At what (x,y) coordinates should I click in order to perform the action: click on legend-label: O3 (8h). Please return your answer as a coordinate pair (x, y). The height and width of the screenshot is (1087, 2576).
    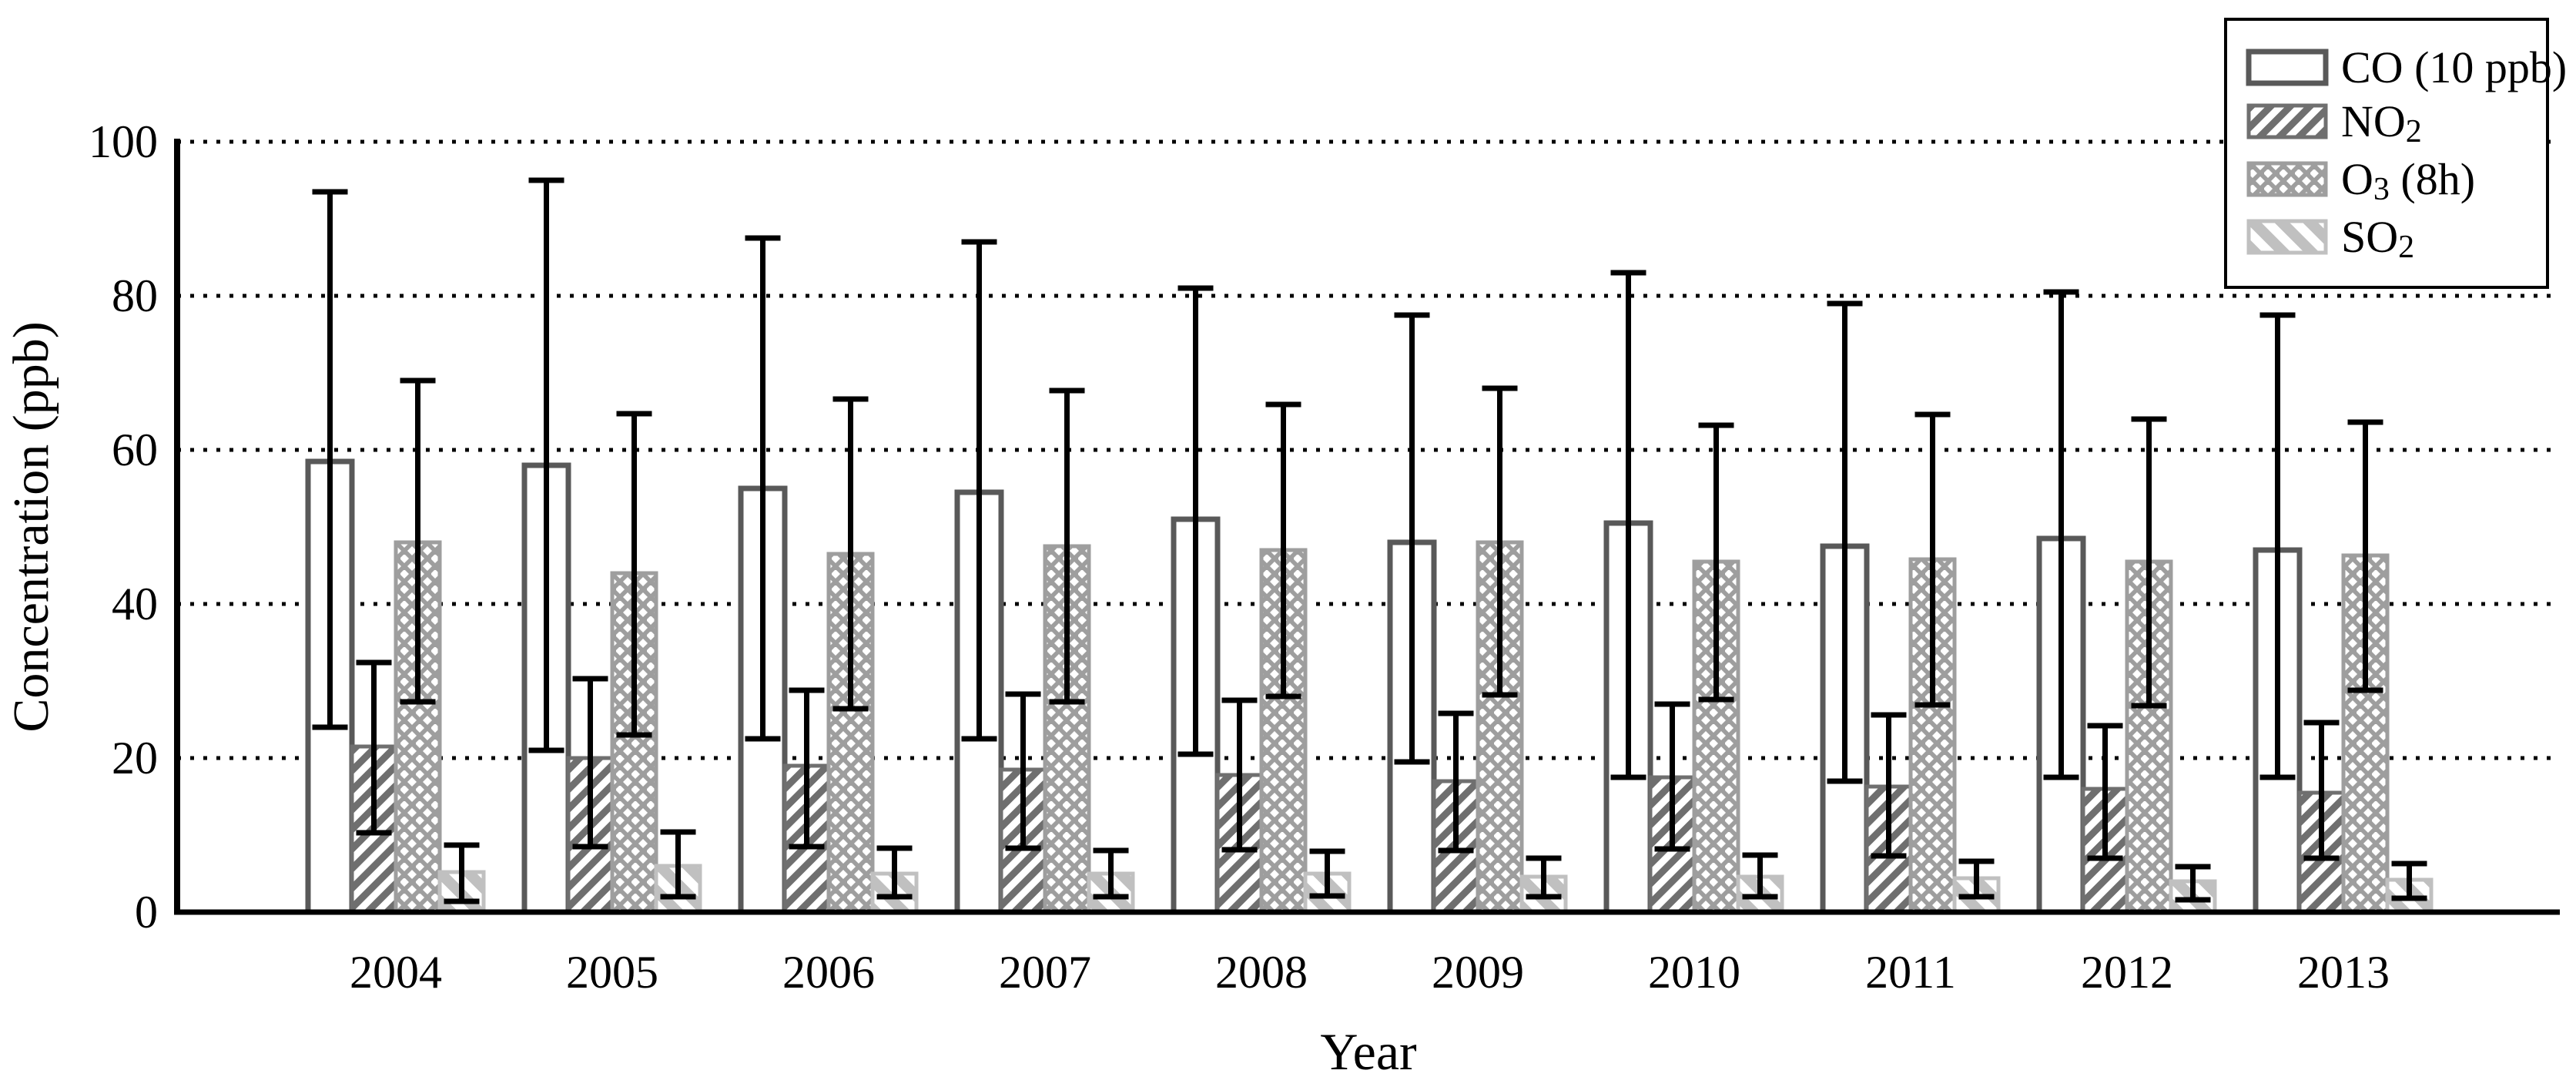
    Looking at the image, I should click on (2408, 181).